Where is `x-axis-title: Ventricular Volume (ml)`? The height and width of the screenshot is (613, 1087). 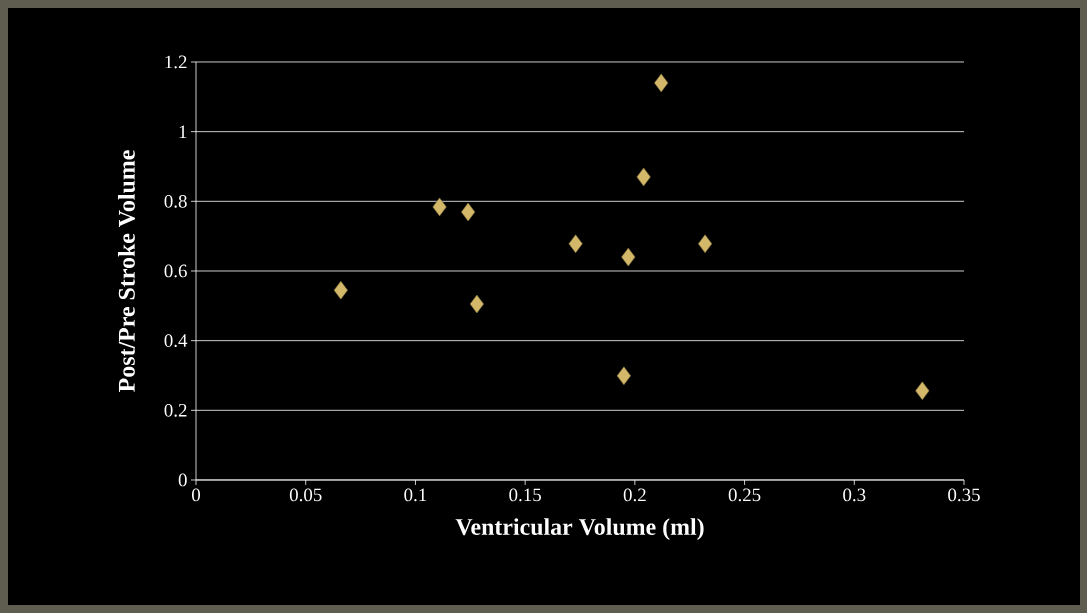
x-axis-title: Ventricular Volume (ml) is located at coordinates (579, 529).